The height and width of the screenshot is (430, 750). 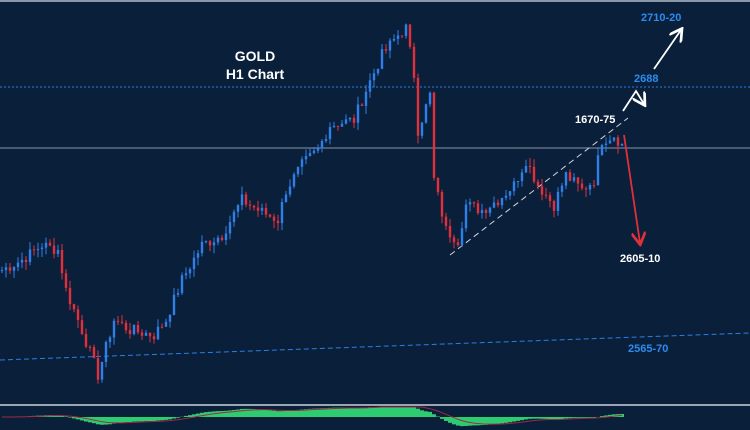 What do you see at coordinates (255, 74) in the screenshot?
I see `chart-subtitle: H1 Chart` at bounding box center [255, 74].